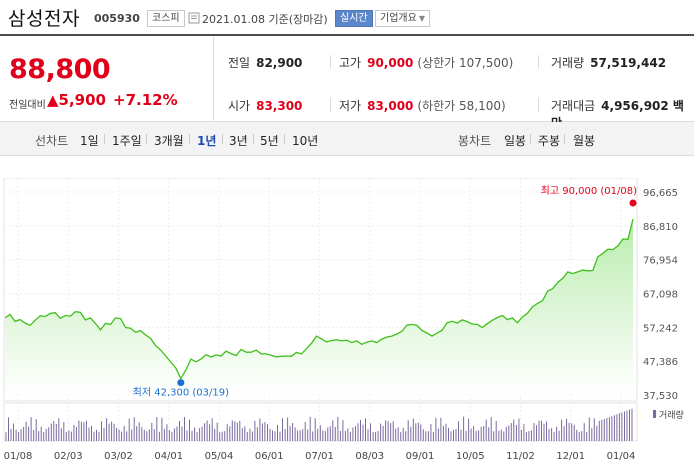  What do you see at coordinates (239, 63) in the screenshot?
I see `prev-close-label: 전일` at bounding box center [239, 63].